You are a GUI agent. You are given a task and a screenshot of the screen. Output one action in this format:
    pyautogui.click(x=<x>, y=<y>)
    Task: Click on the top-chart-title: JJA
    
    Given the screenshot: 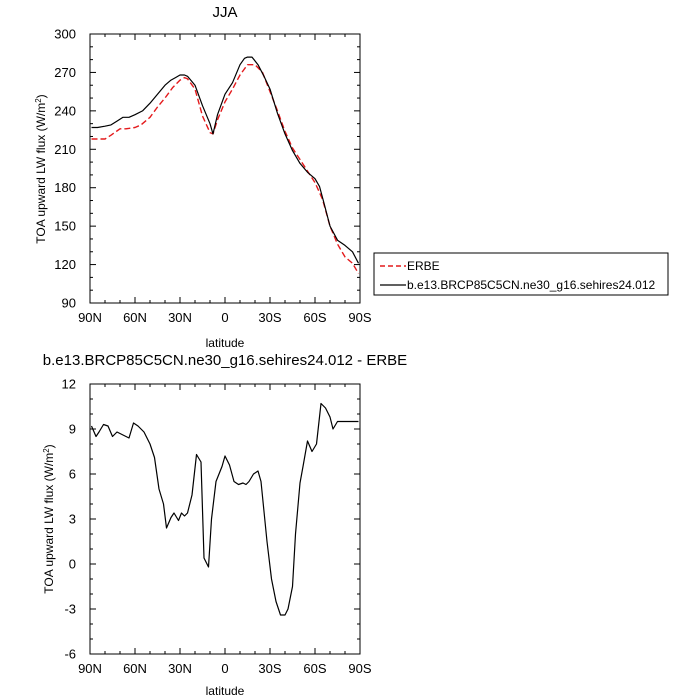 What is the action you would take?
    pyautogui.click(x=224, y=12)
    